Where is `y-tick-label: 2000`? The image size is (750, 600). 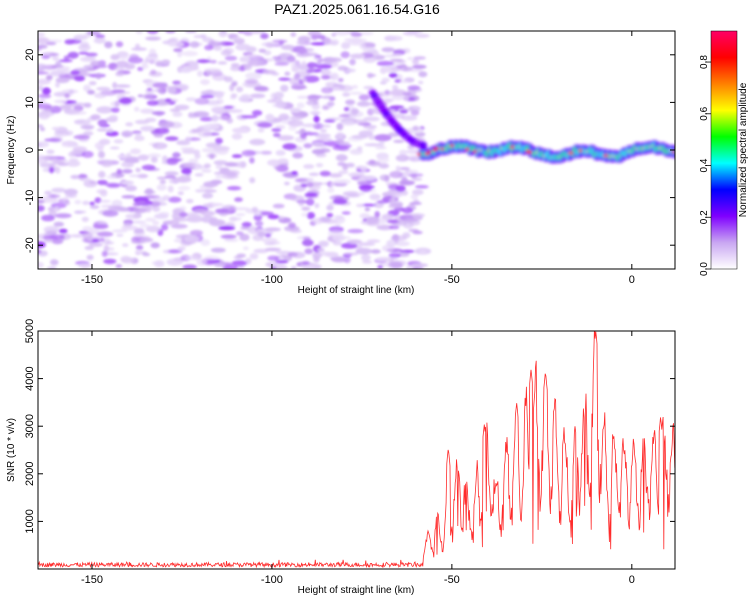 y-tick-label: 2000 is located at coordinates (30, 474).